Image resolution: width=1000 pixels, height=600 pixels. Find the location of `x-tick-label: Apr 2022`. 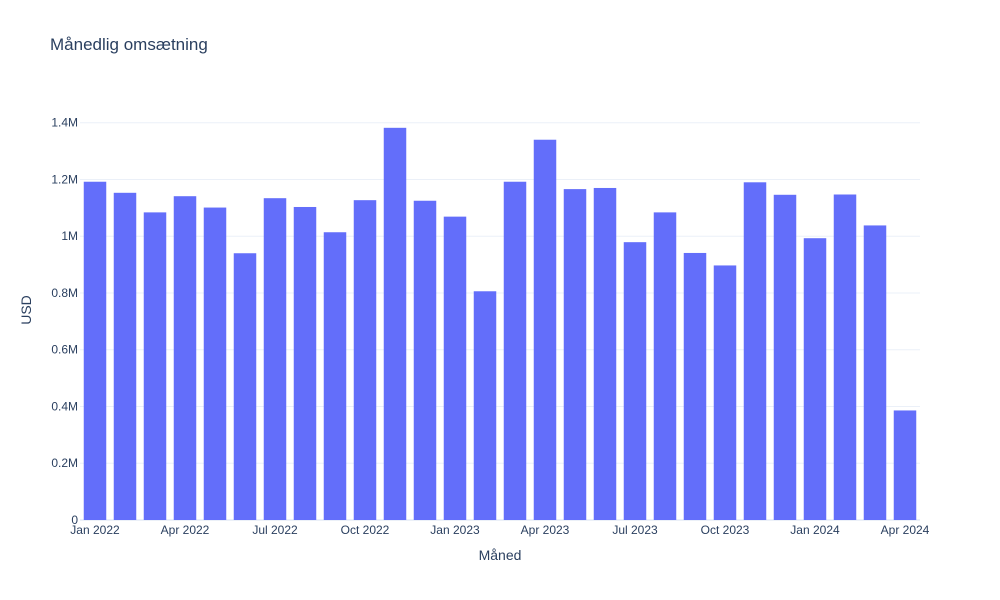

x-tick-label: Apr 2022 is located at coordinates (185, 530).